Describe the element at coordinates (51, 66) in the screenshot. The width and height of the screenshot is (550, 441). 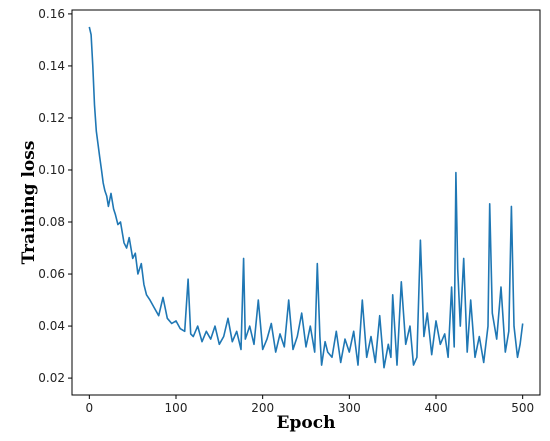
I see `y-tick-label: 0.14` at that location.